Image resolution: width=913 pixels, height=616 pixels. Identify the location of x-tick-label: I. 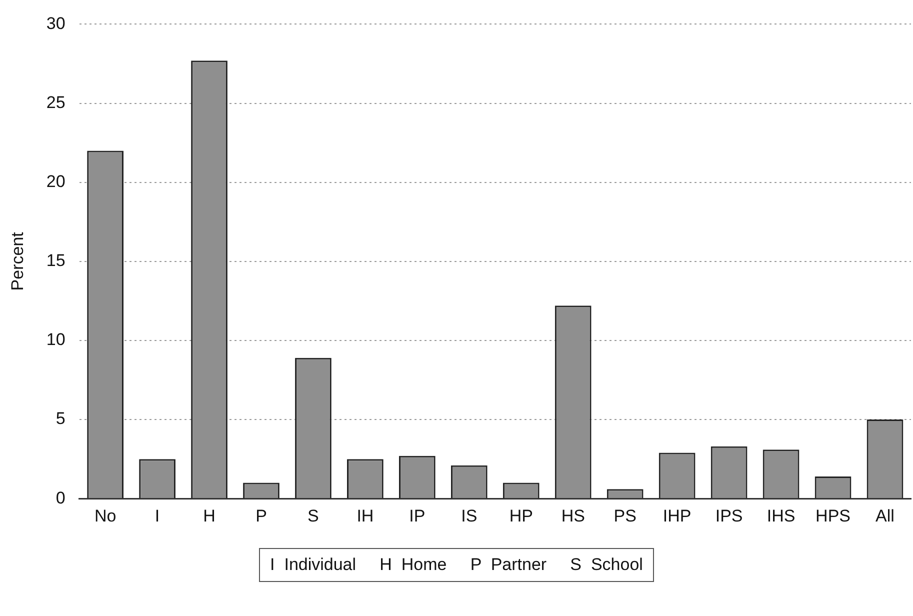
(157, 516).